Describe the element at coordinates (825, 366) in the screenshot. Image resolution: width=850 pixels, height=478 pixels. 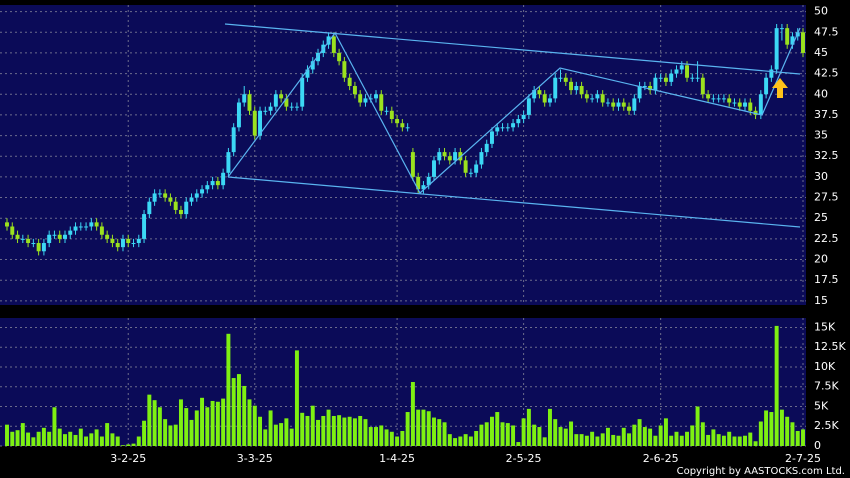
I see `y2-tick-label: 10K` at that location.